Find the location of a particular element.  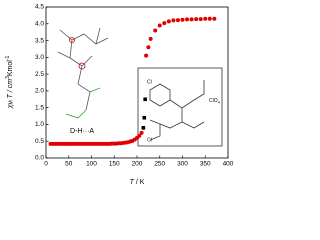

y-axis-label: χM T / cm3Kmol-1 is located at coordinates (10, 82).